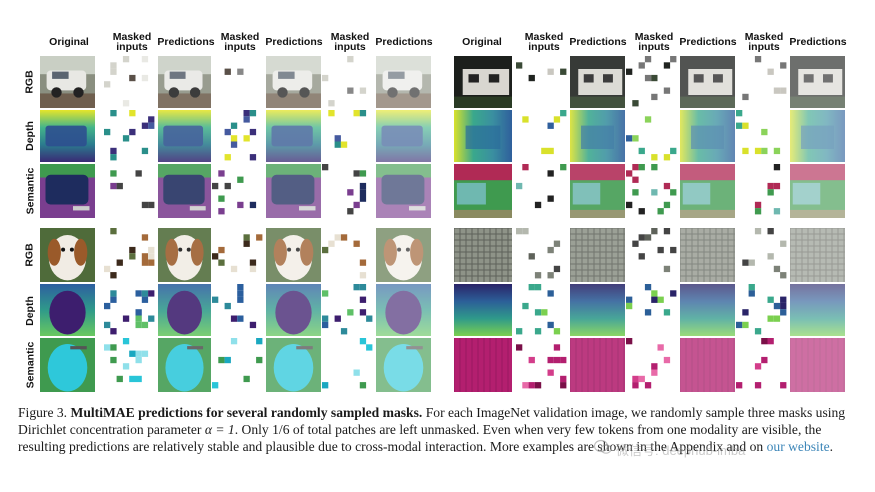 This screenshot has height=492, width=875. What do you see at coordinates (186, 42) in the screenshot?
I see `col-header-pred-1-left: Predictions` at bounding box center [186, 42].